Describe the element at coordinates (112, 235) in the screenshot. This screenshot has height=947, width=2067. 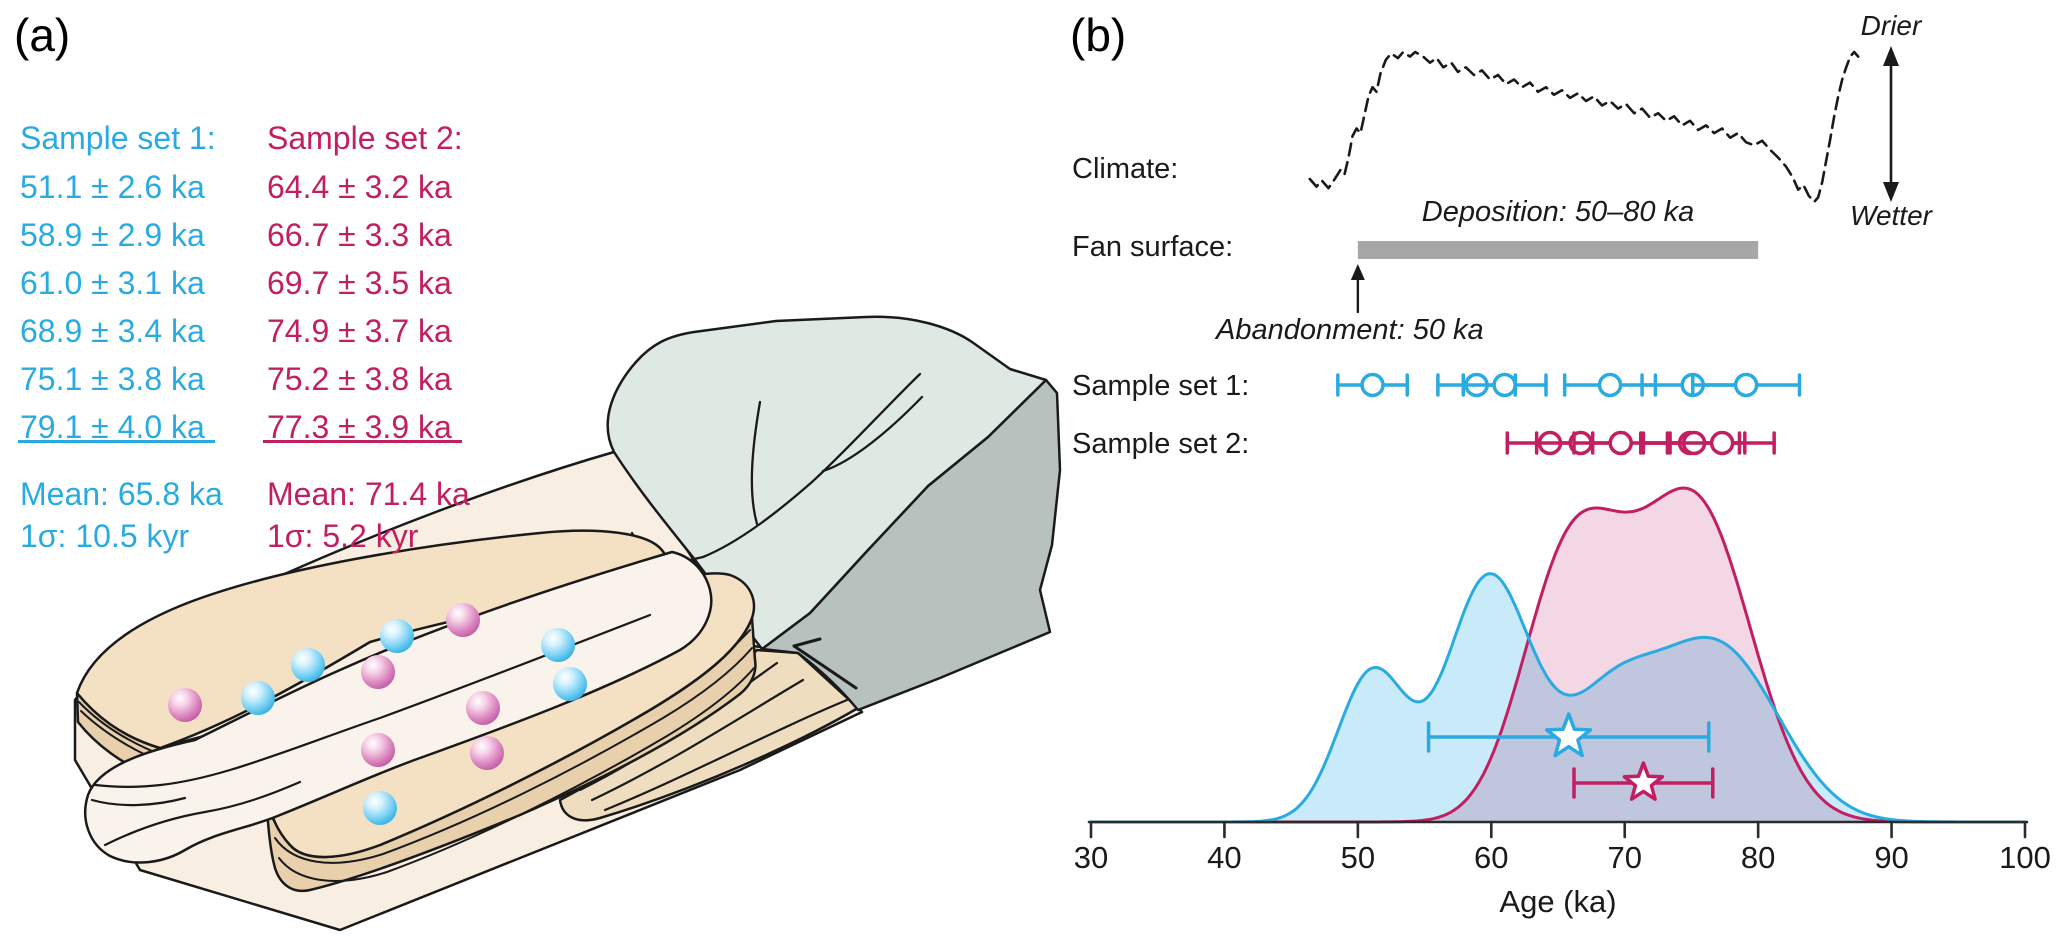
I see `sample-set-1-item-1: 58.9 ± 2.9 ka` at that location.